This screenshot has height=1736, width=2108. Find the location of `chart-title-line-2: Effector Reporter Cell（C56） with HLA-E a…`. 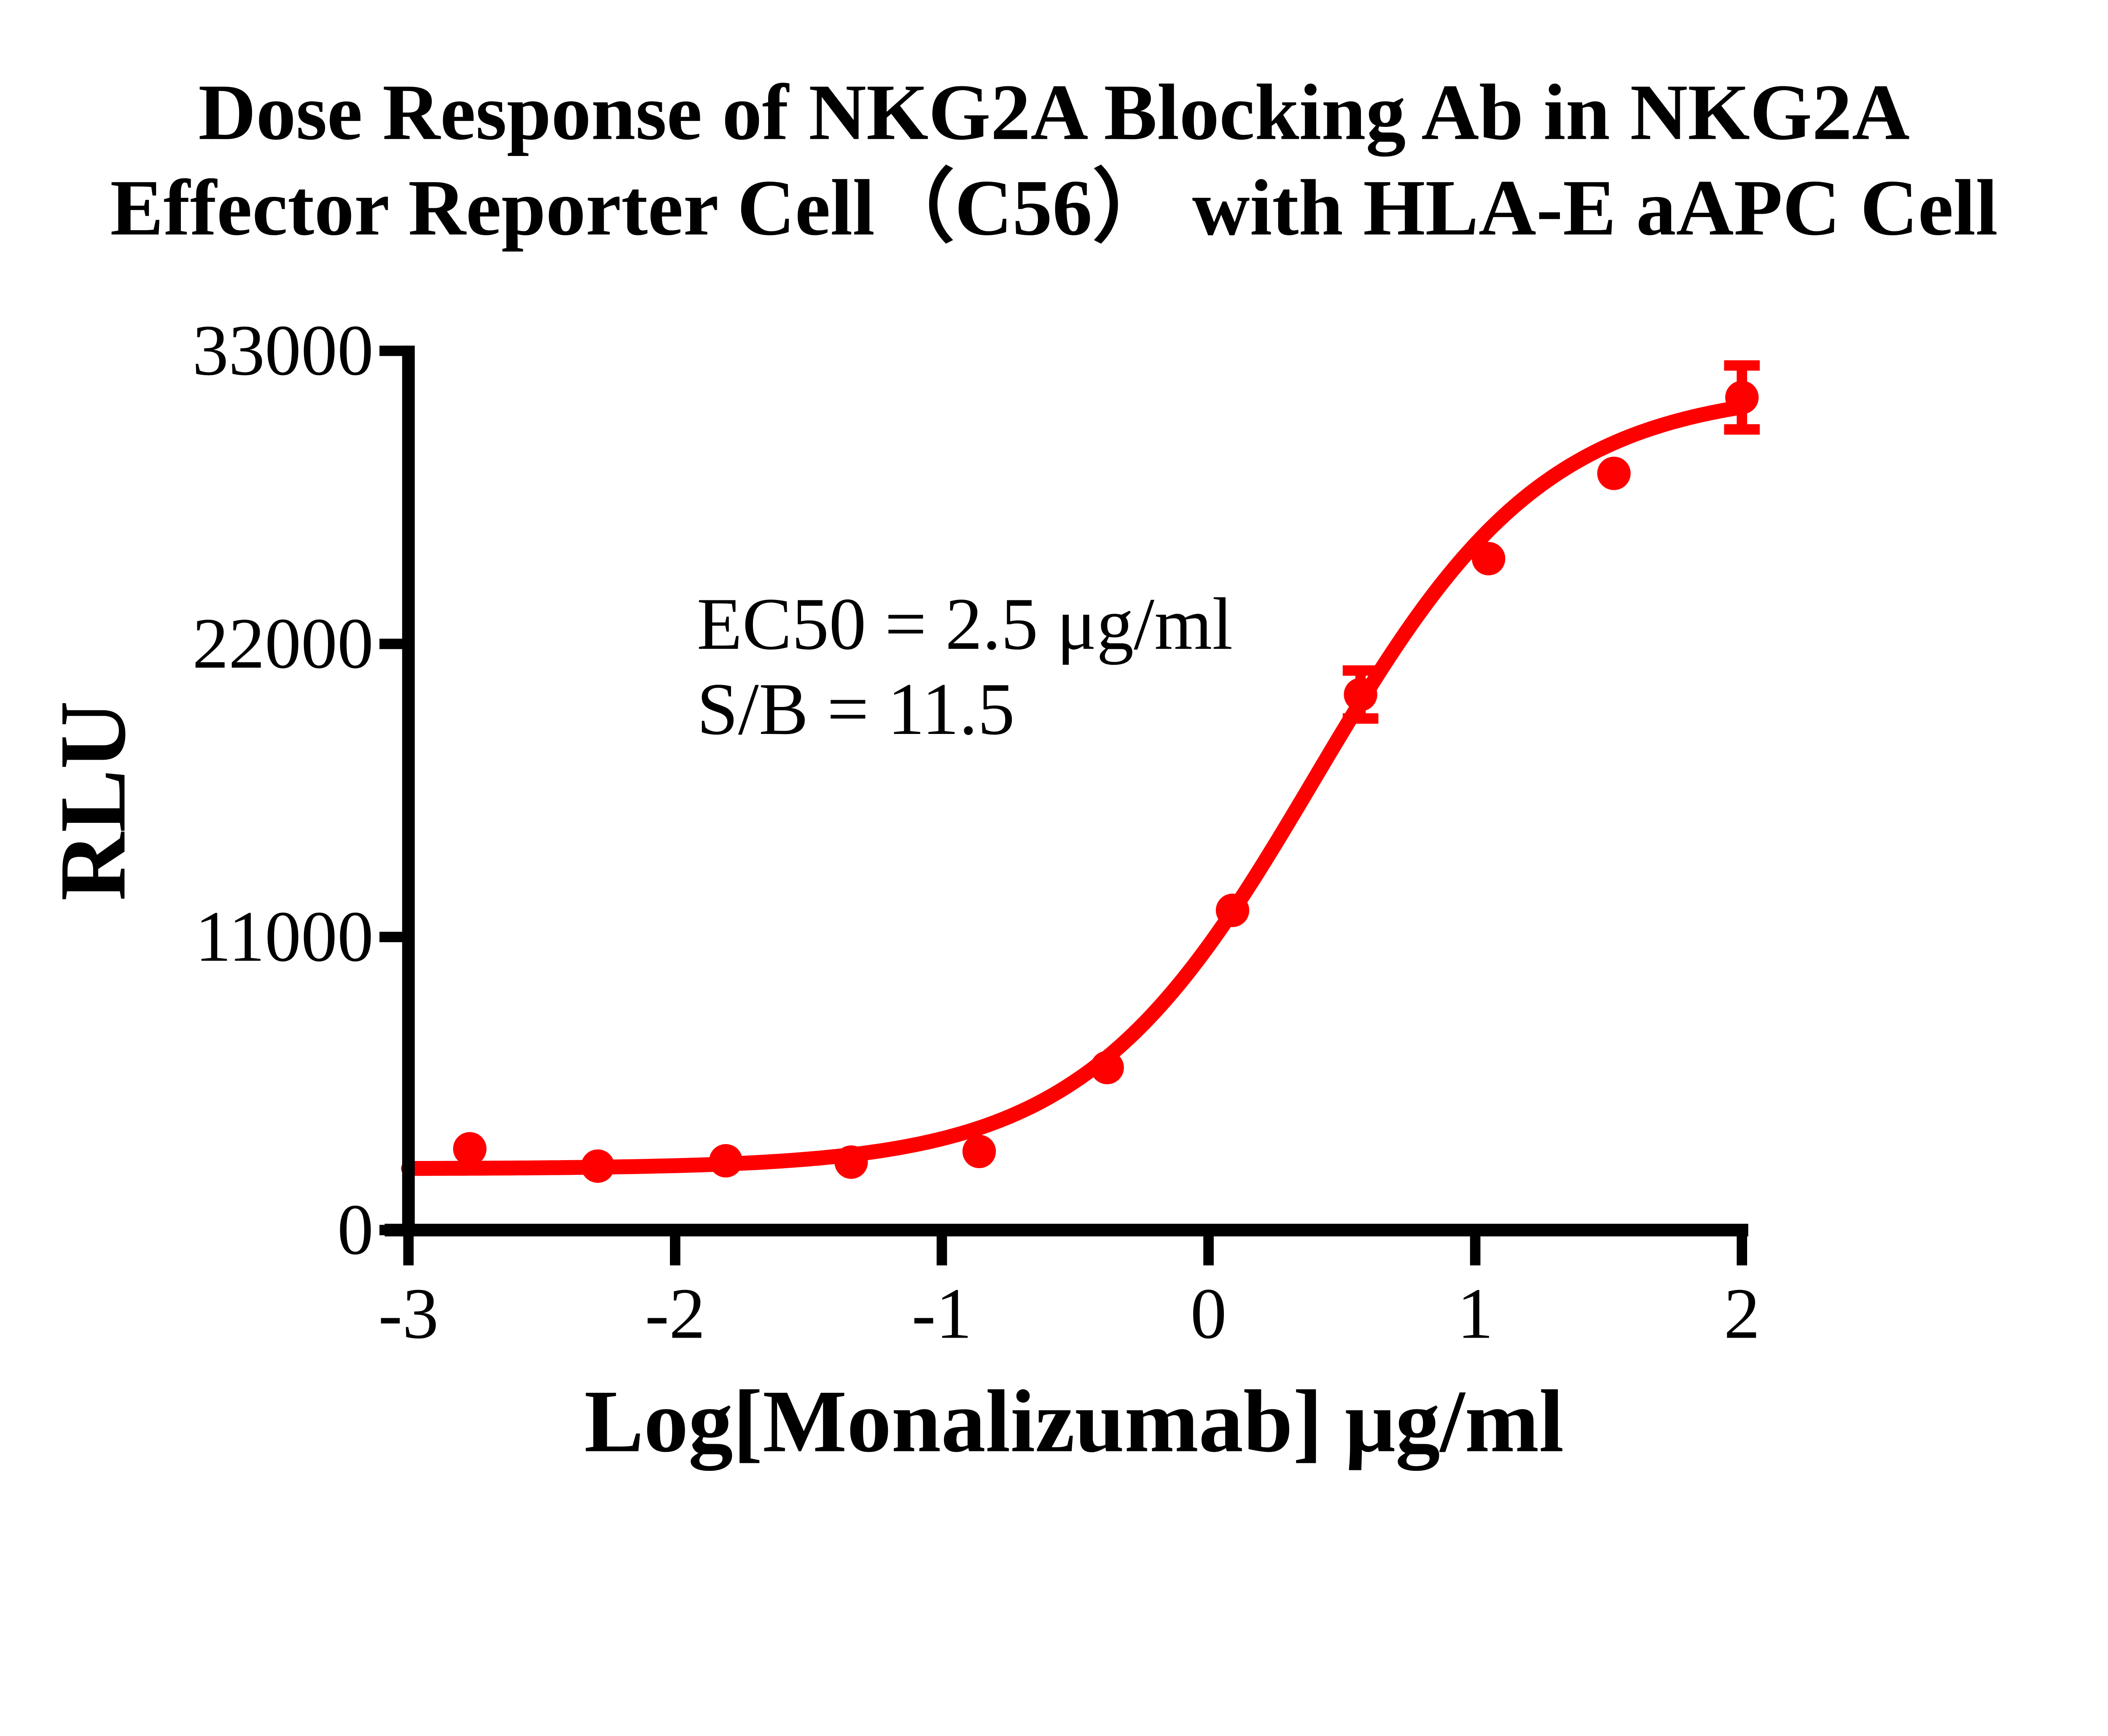

chart-title-line-2: Effector Reporter Cell（C56） with HLA-E a… is located at coordinates (1054, 207).